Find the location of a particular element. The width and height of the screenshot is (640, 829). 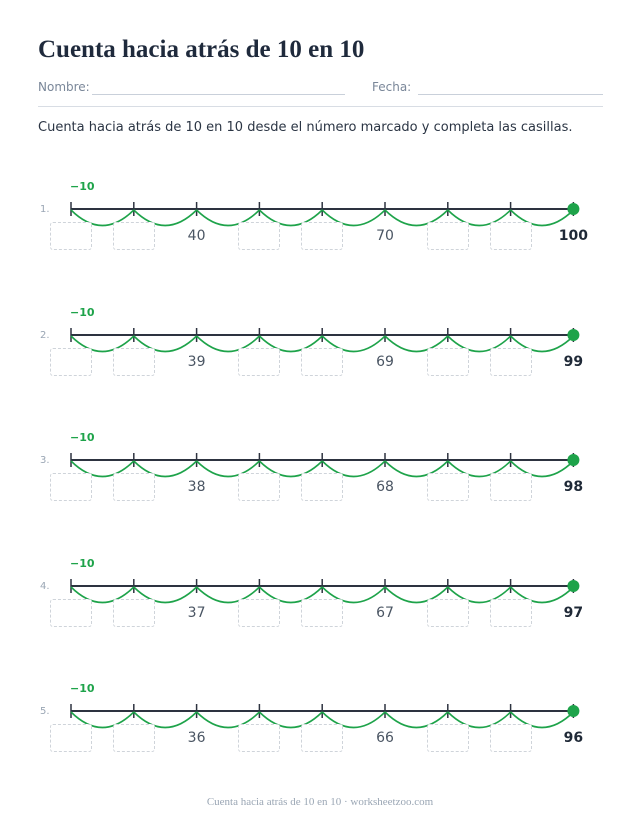

problem: 4. −10 37 67 97 is located at coordinates (320, 610).